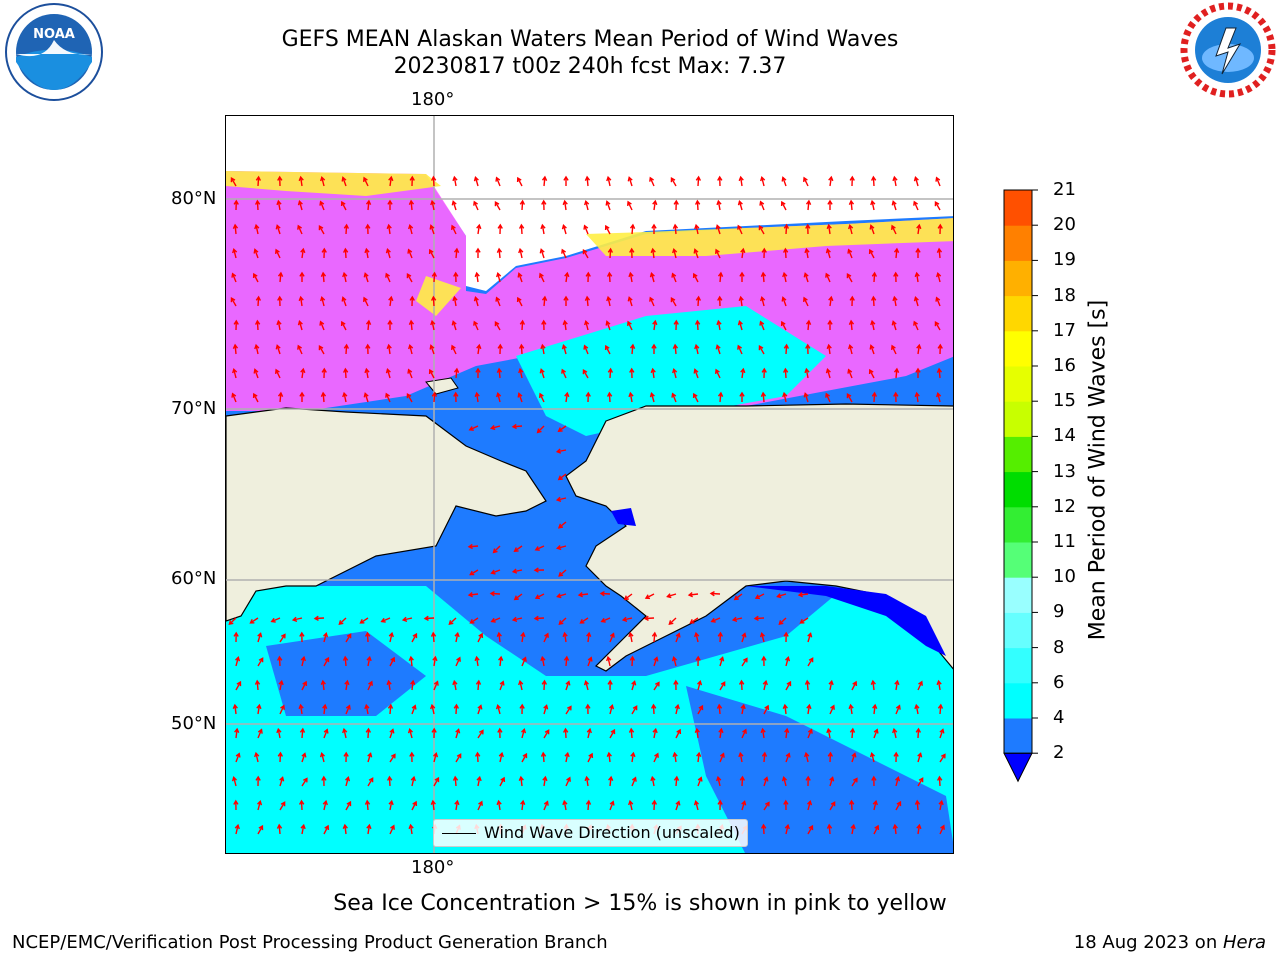  What do you see at coordinates (1064, 225) in the screenshot?
I see `colorbar-tick-label: 20` at bounding box center [1064, 225].